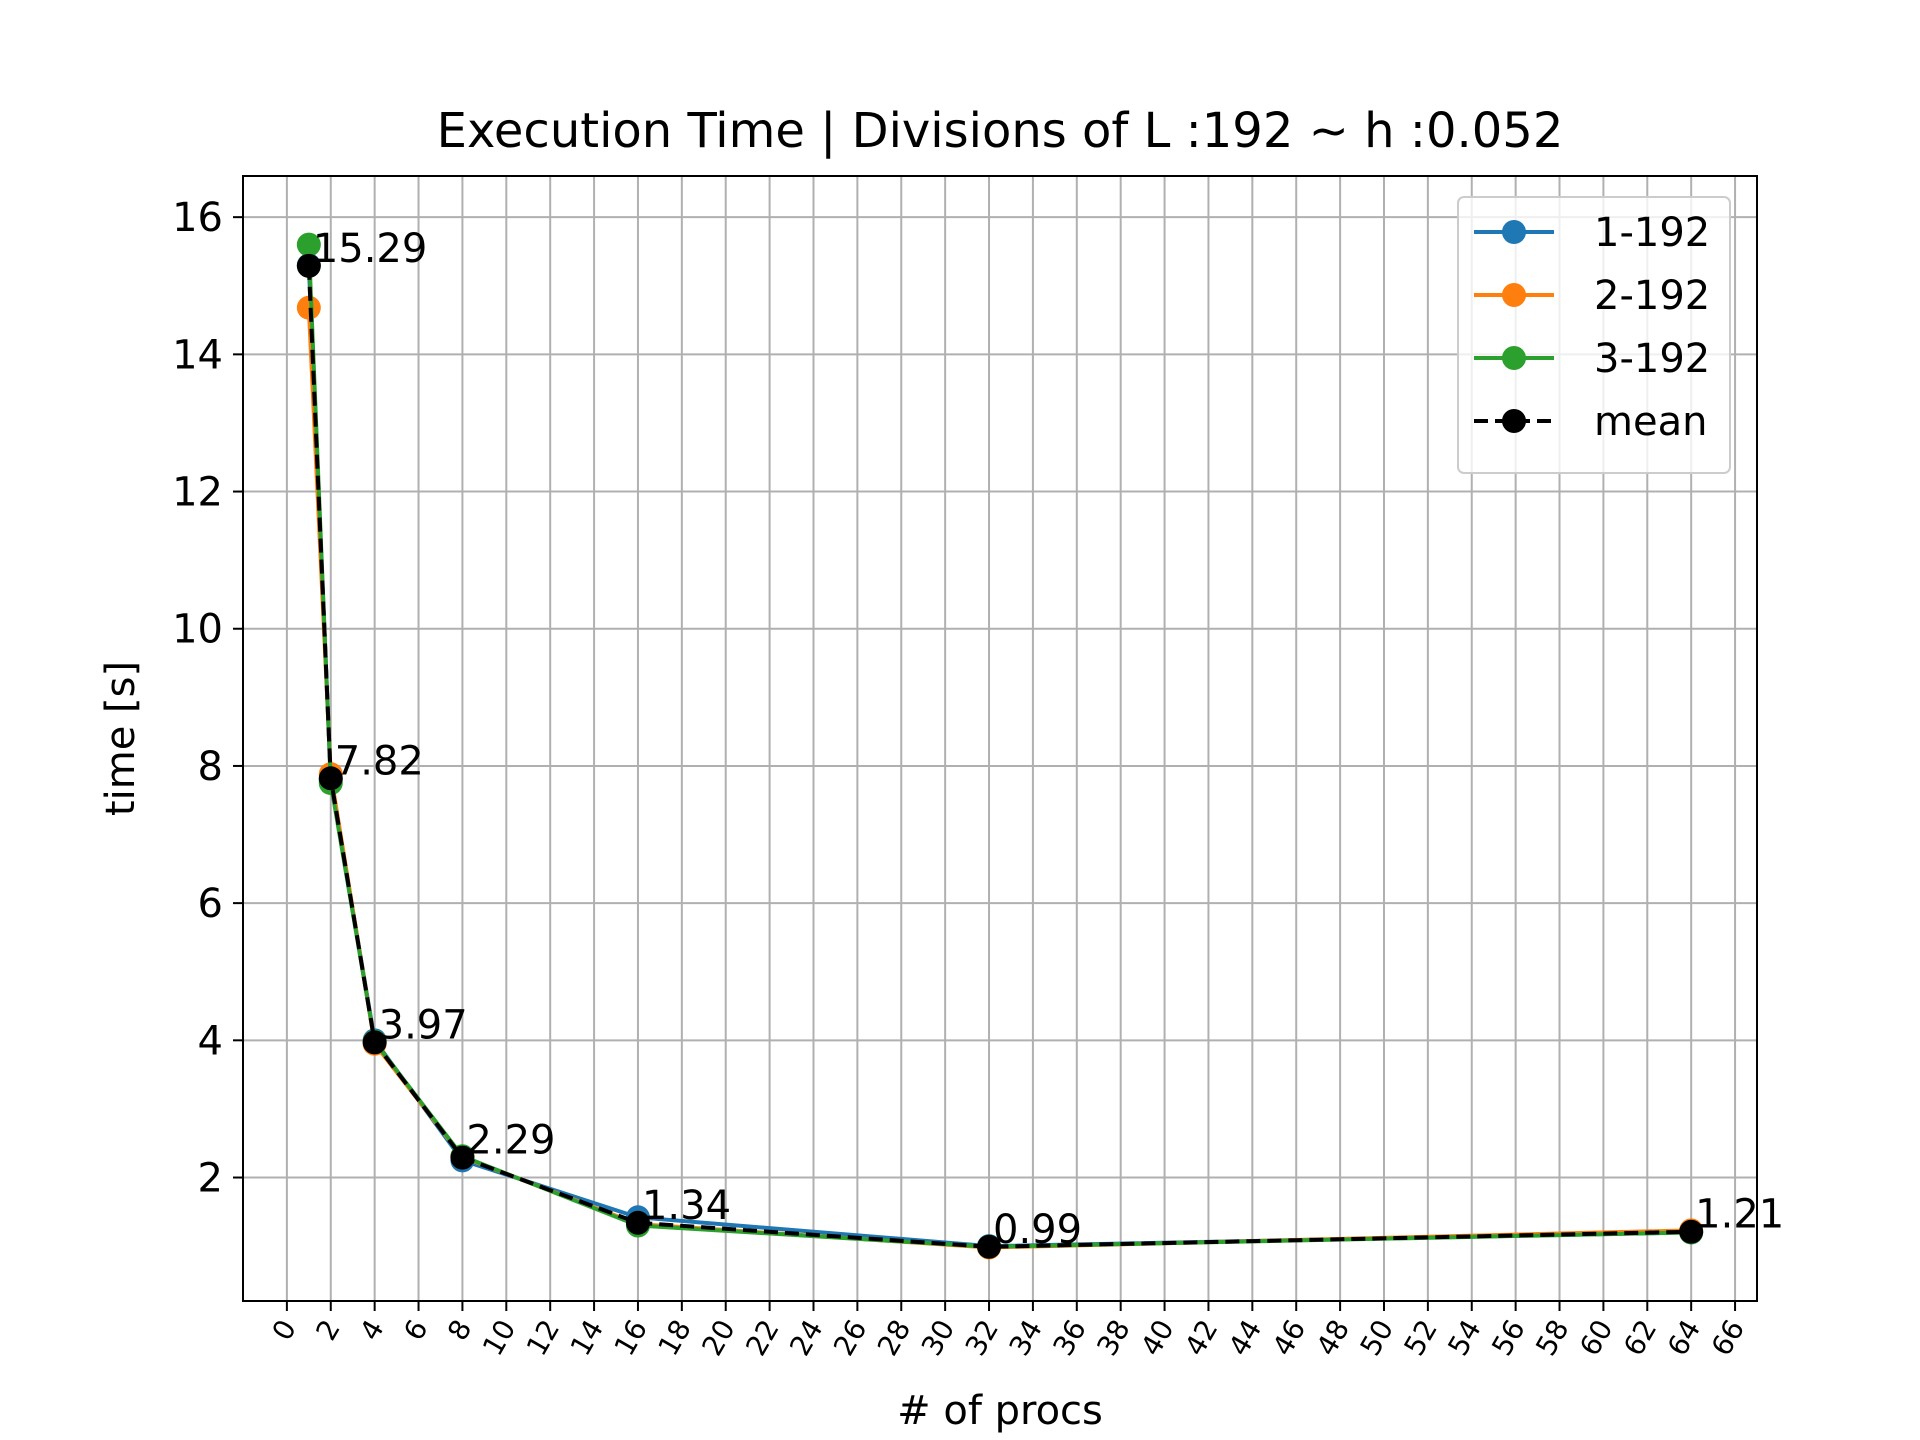 The image size is (1920, 1440). I want to click on data-label: 2.29, so click(510, 1141).